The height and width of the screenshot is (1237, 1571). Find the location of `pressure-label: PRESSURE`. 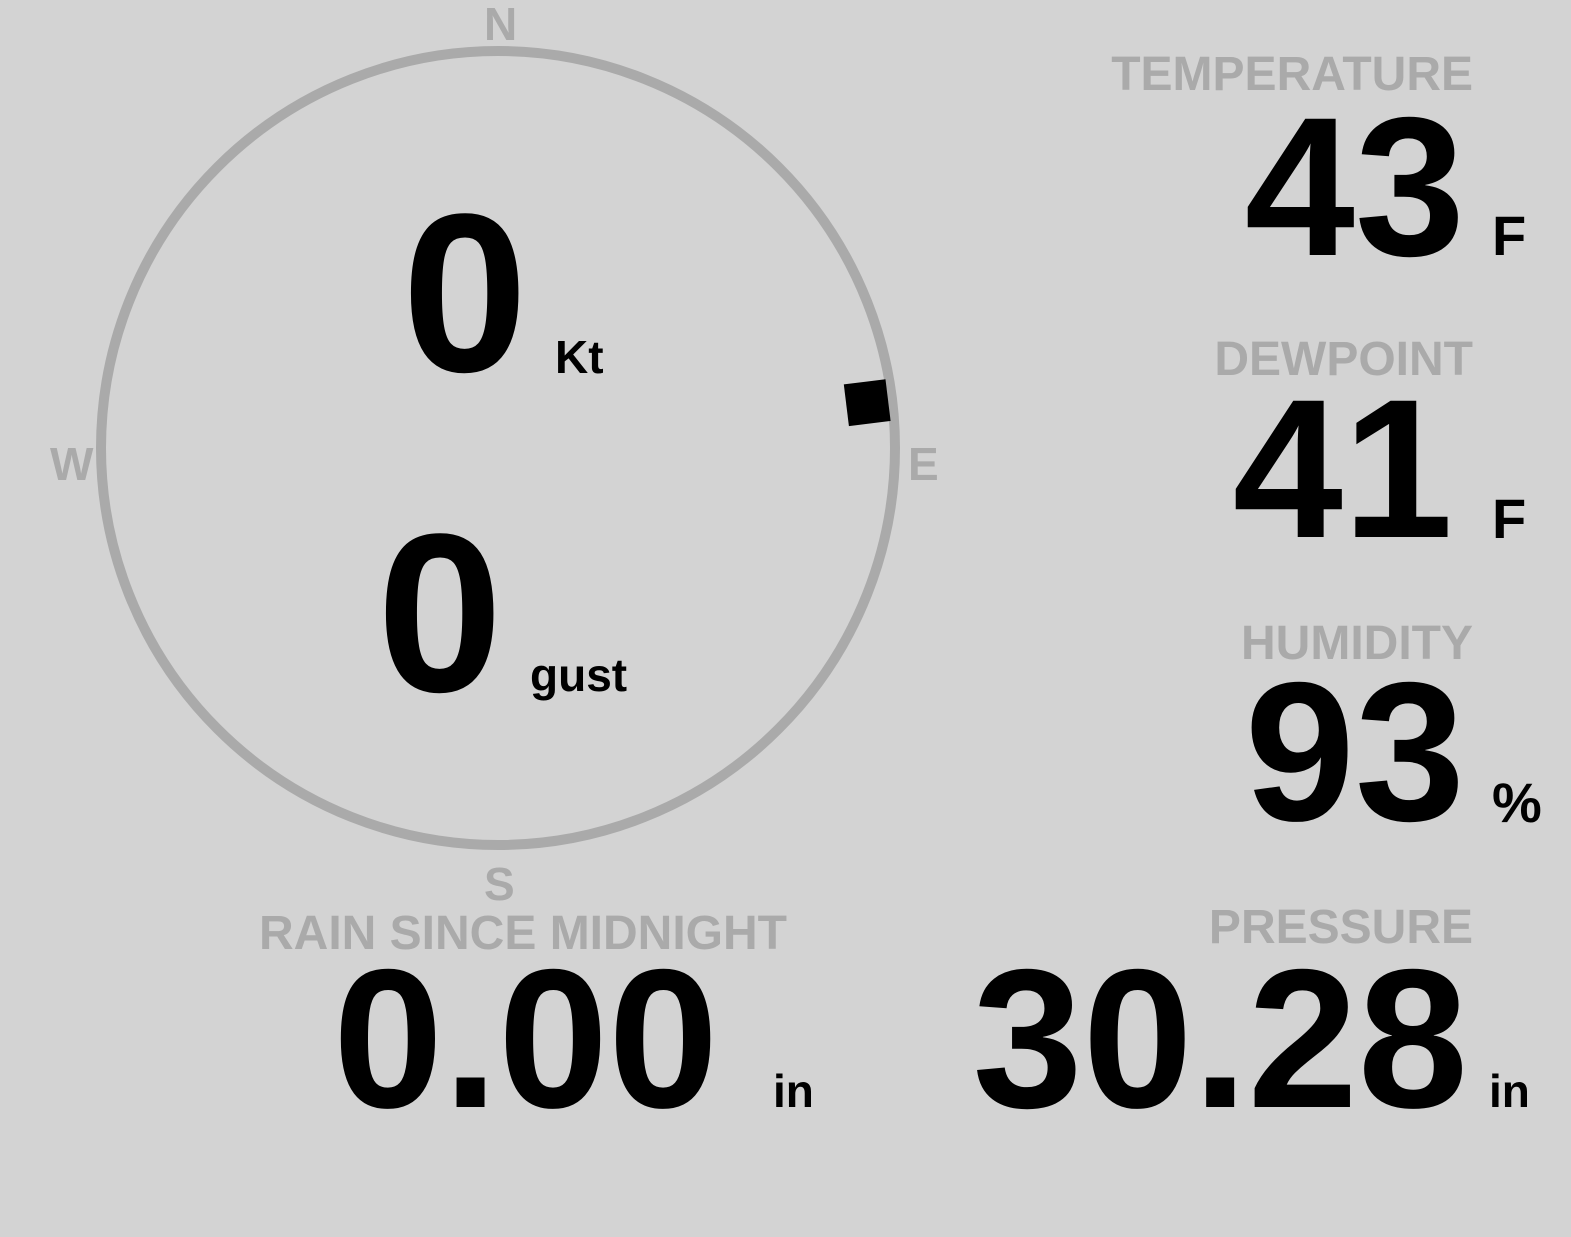

pressure-label: PRESSURE is located at coordinates (1340, 927).